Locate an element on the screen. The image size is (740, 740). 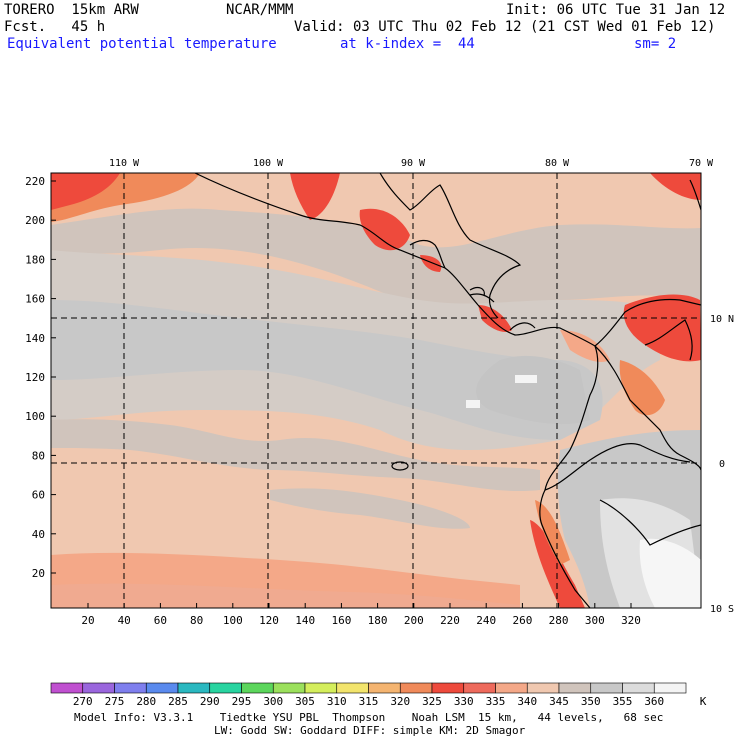
panama-border is located at coordinates (522, 326).